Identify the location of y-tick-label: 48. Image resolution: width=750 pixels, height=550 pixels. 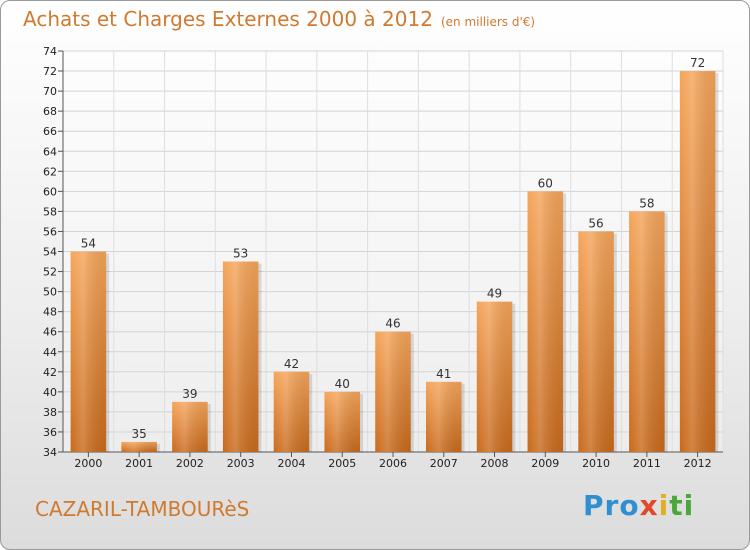
(50, 312).